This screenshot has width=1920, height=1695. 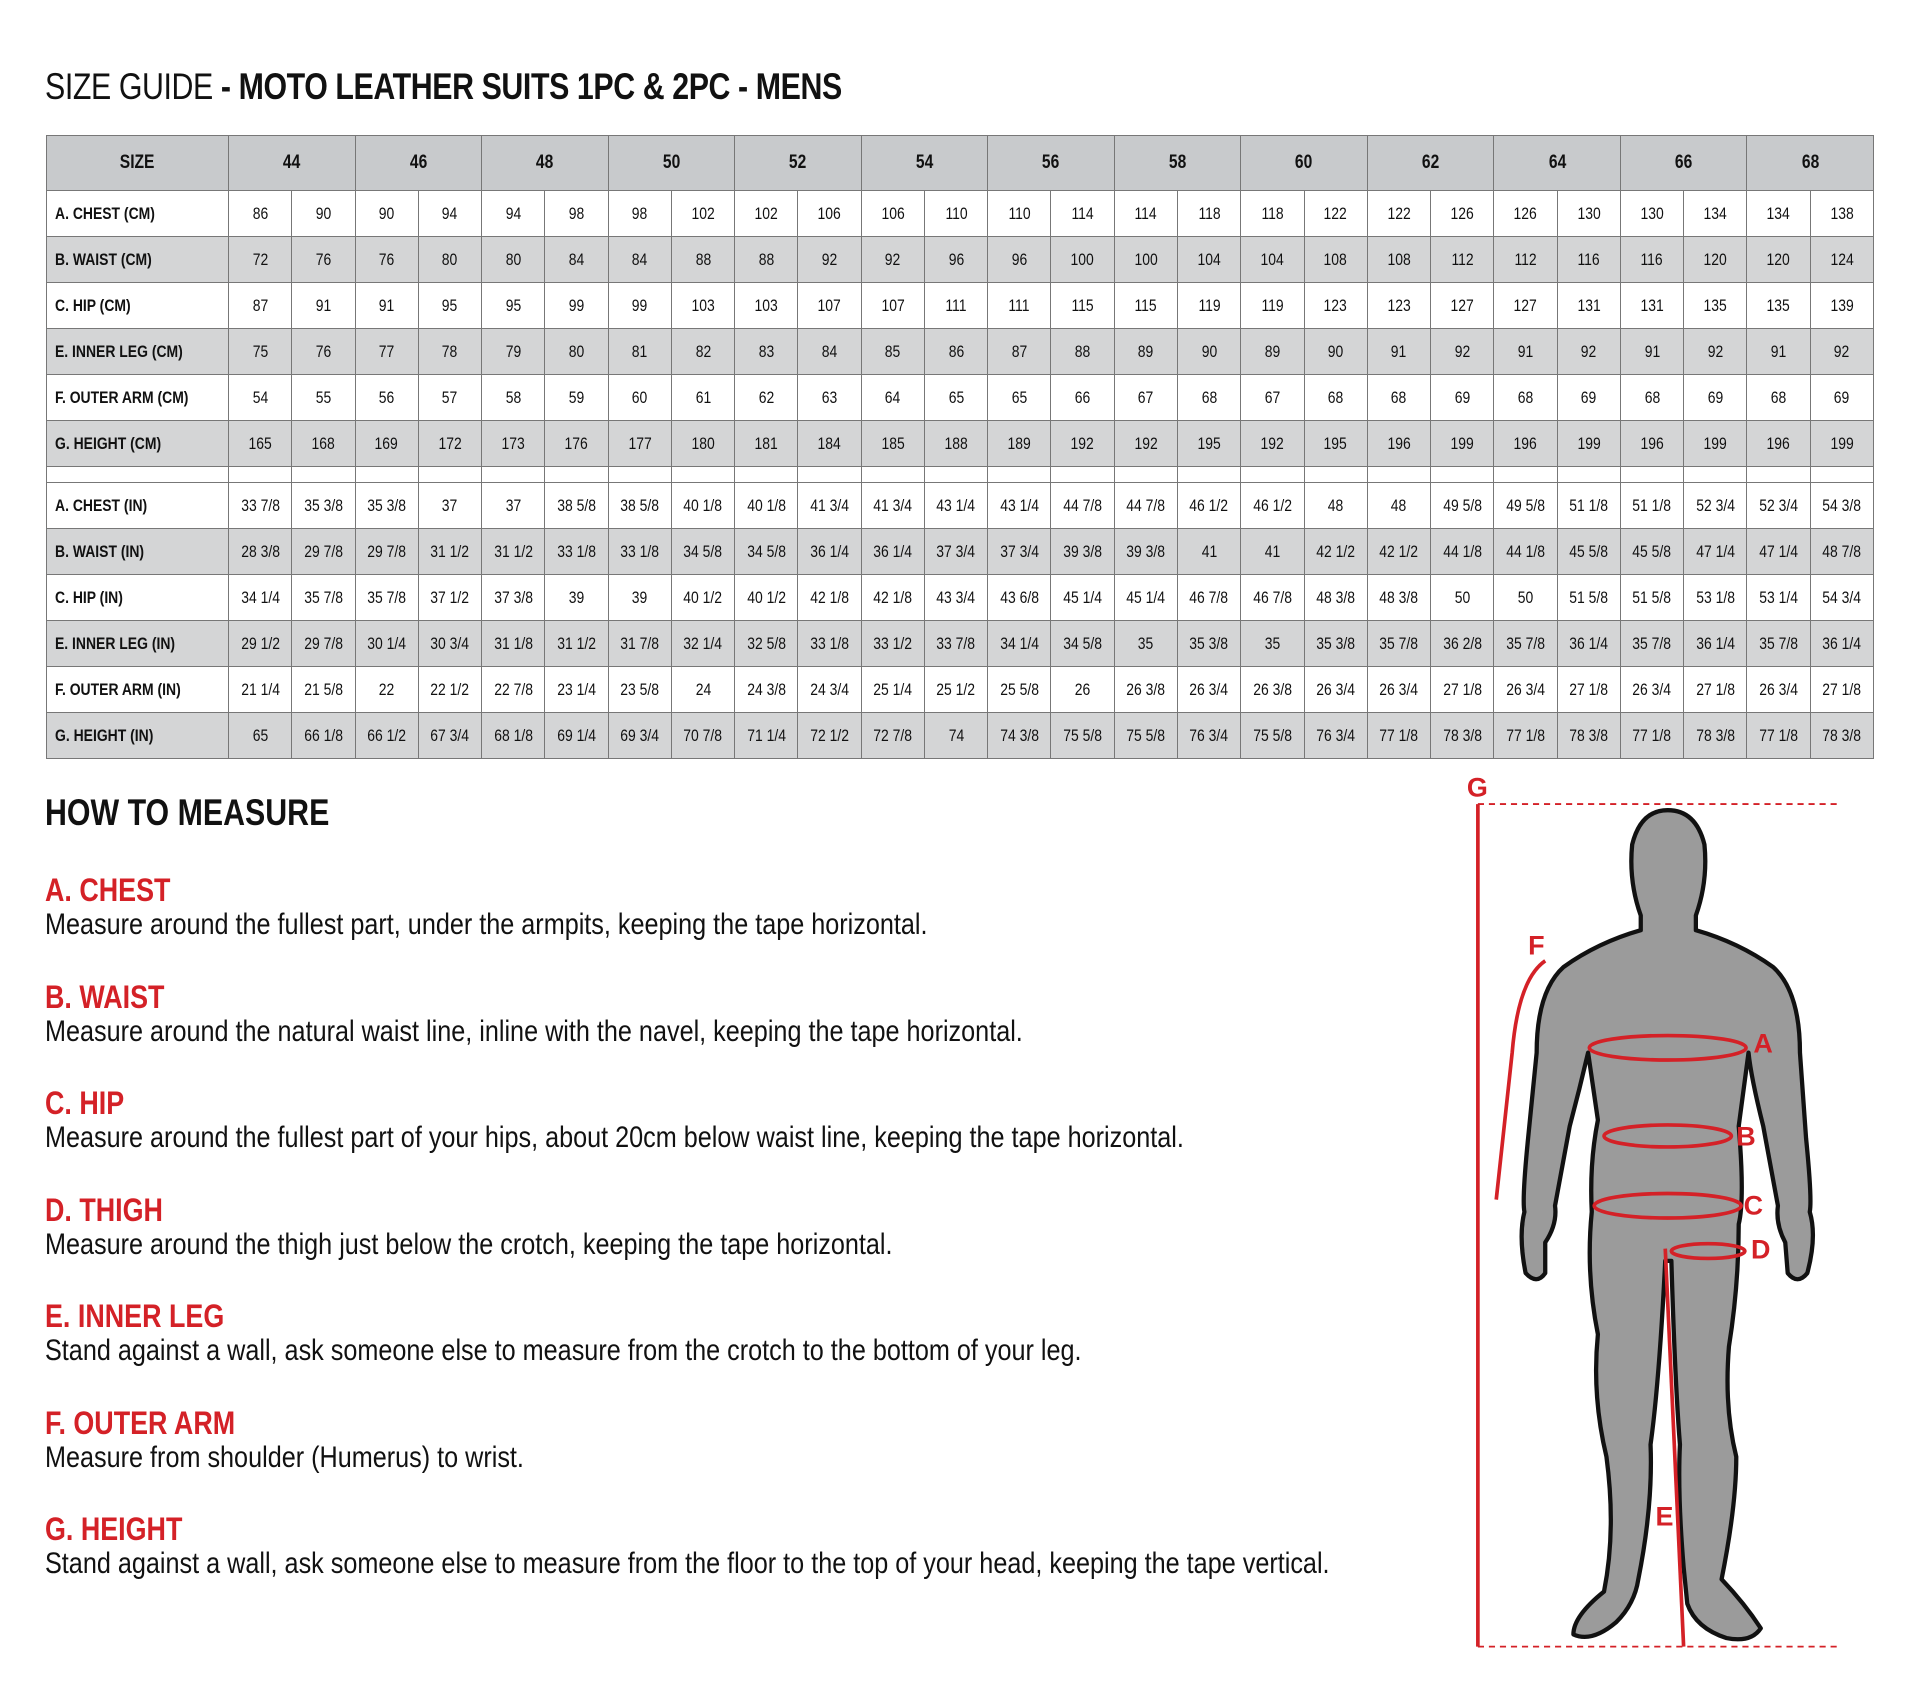 What do you see at coordinates (1715, 597) in the screenshot?
I see `table-cell: 53 1/8` at bounding box center [1715, 597].